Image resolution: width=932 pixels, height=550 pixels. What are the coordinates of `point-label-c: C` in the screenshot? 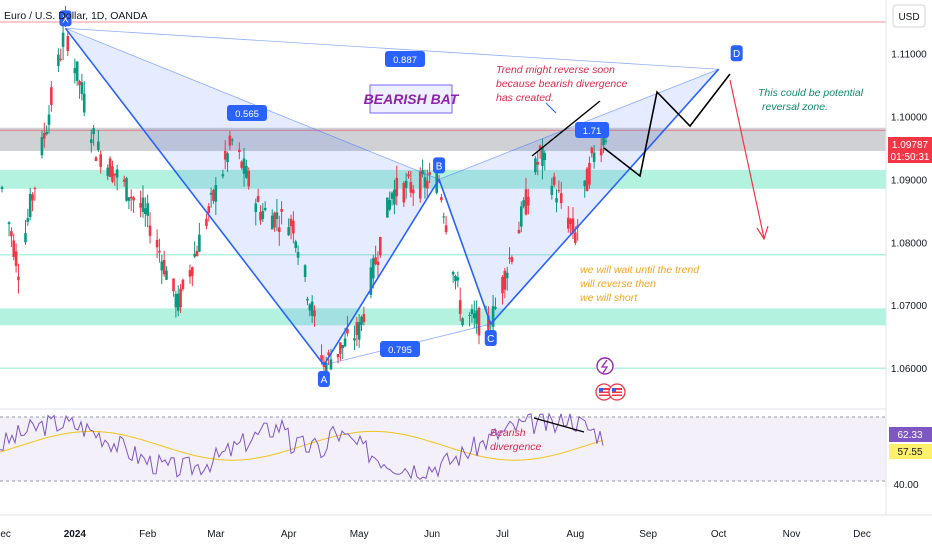 It's located at (490, 338).